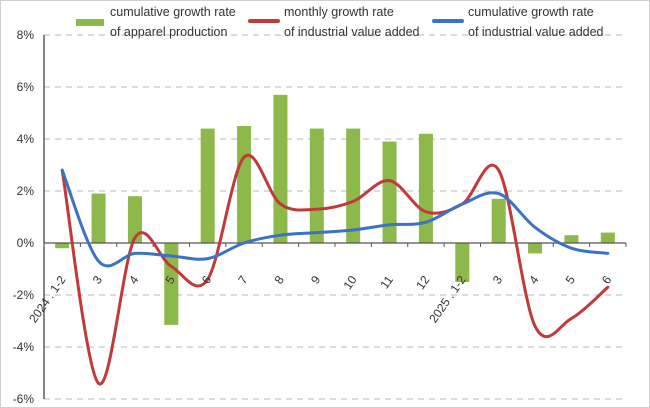 This screenshot has width=650, height=408. What do you see at coordinates (570, 280) in the screenshot?
I see `x-tick-label: 5` at bounding box center [570, 280].